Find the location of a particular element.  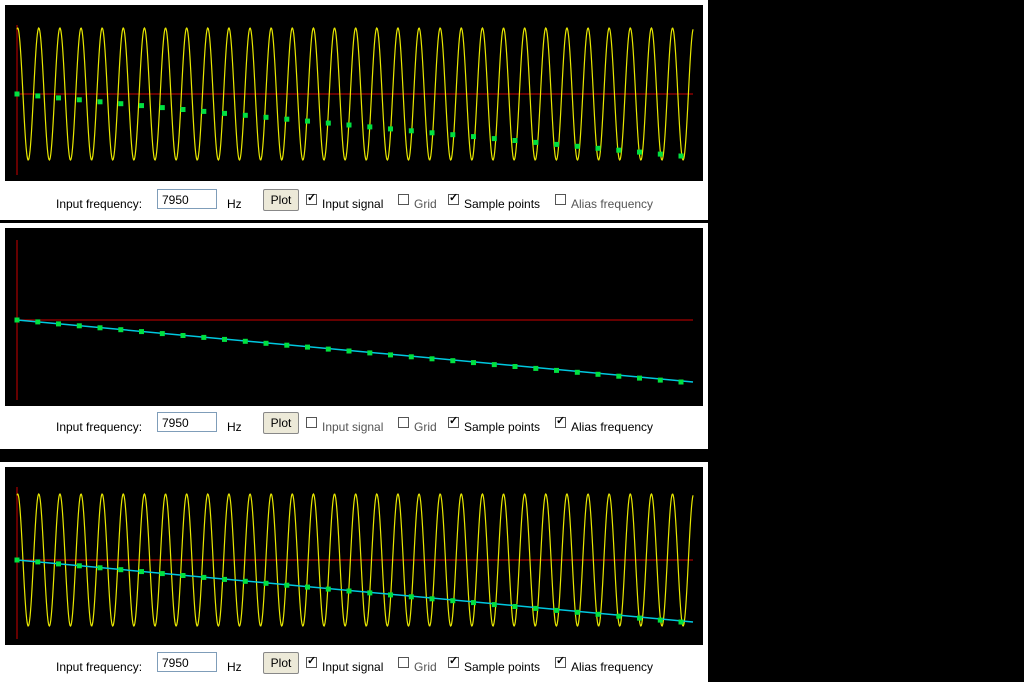

input-frequency-label: Input frequency: is located at coordinates (99, 427).